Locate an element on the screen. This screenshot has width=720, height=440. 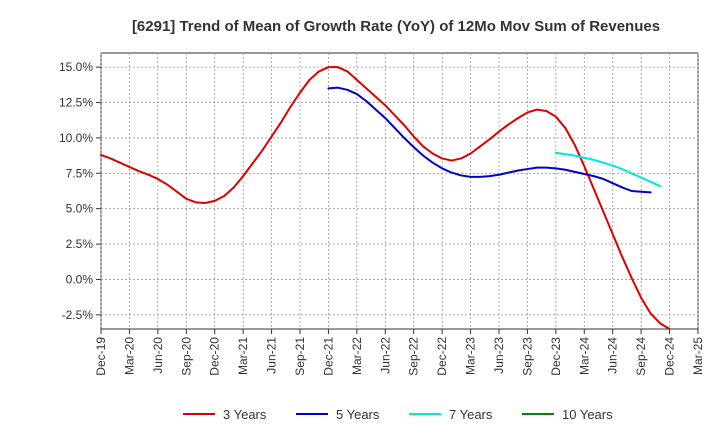
legend-label-3-years: 3 Years is located at coordinates (245, 414).